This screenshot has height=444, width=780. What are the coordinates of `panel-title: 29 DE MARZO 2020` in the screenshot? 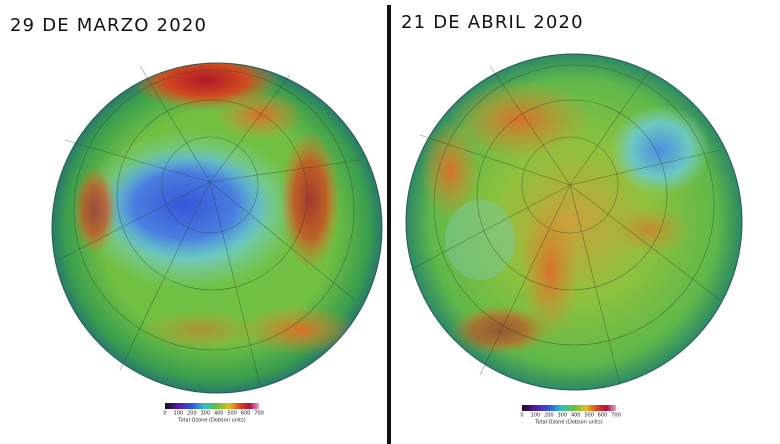 It's located at (108, 25).